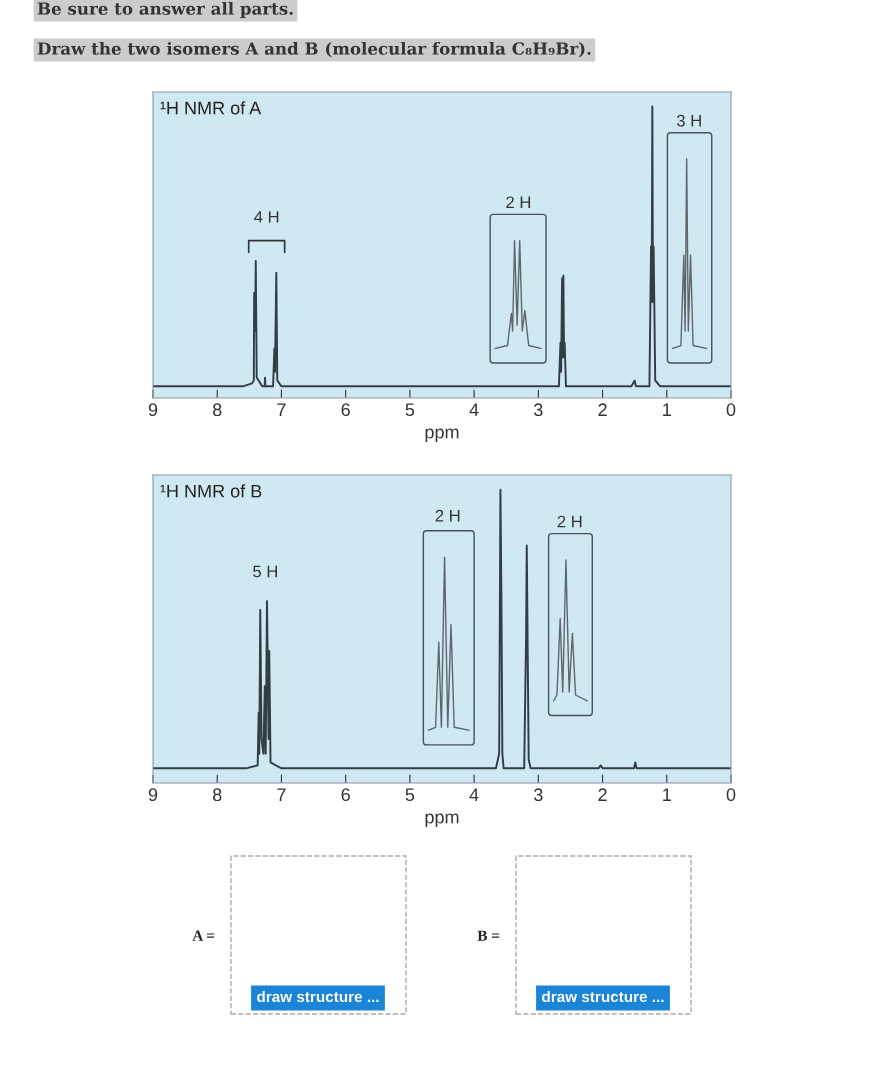 This screenshot has height=1084, width=878. I want to click on chart-title: ¹H NMR of A, so click(211, 108).